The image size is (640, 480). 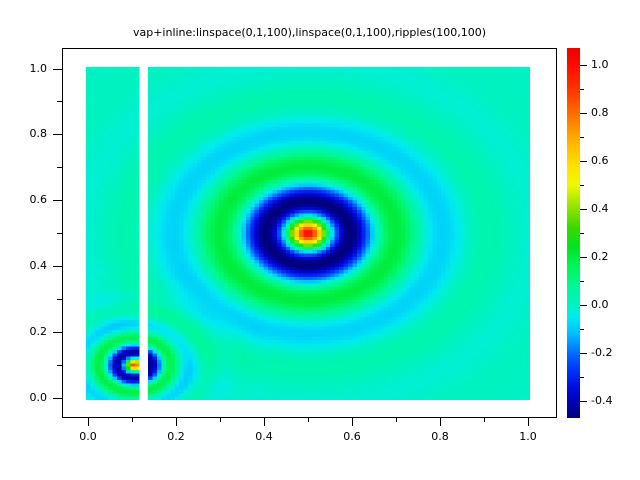 I want to click on colorbar-tick-label: 0.6, so click(x=600, y=160).